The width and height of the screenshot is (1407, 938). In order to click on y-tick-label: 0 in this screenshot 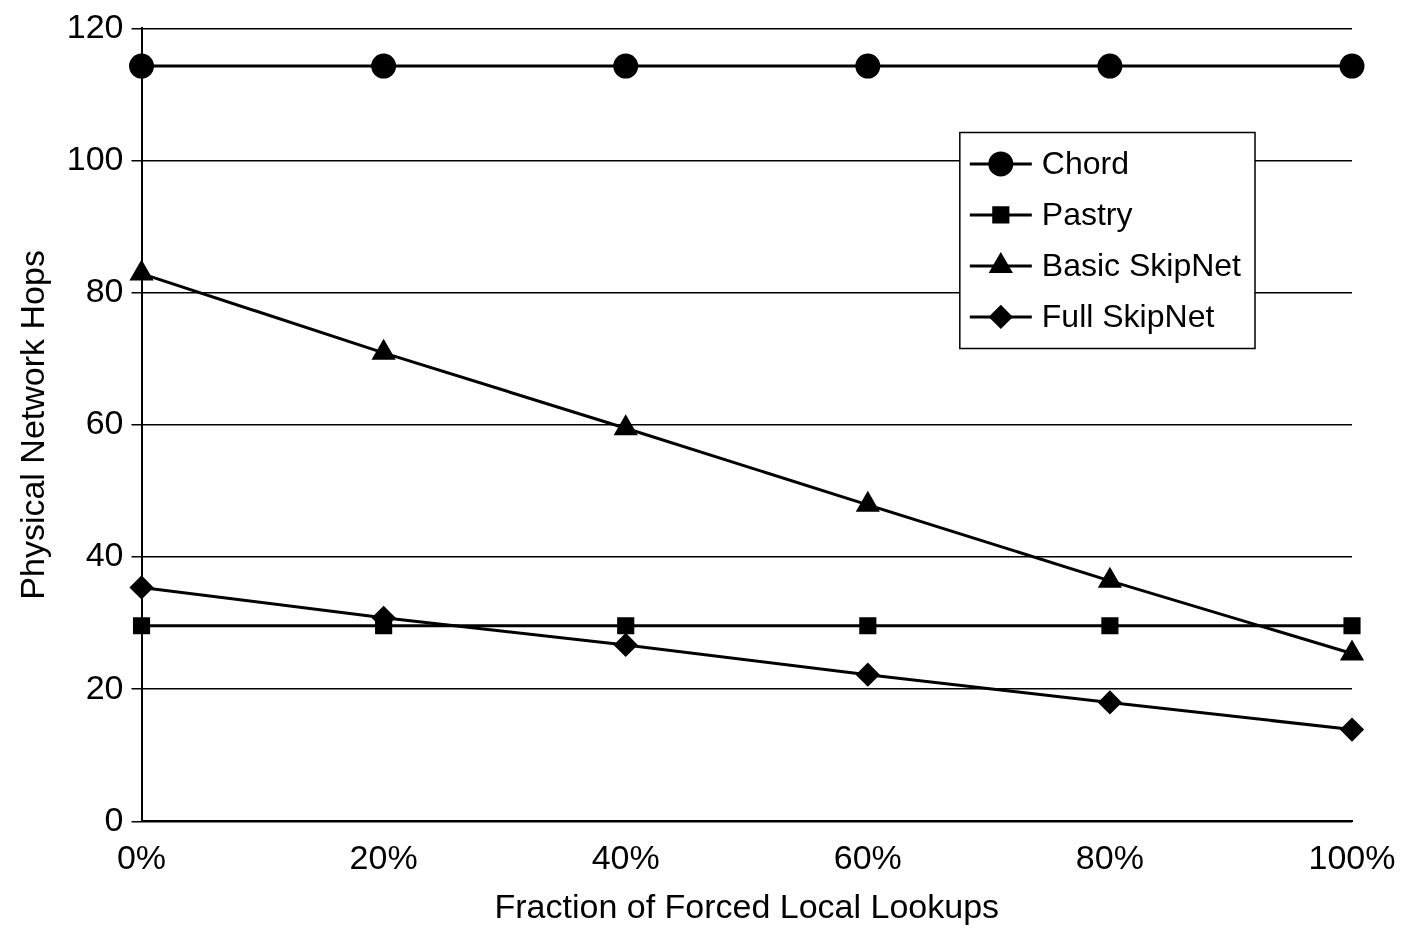, I will do `click(114, 818)`.